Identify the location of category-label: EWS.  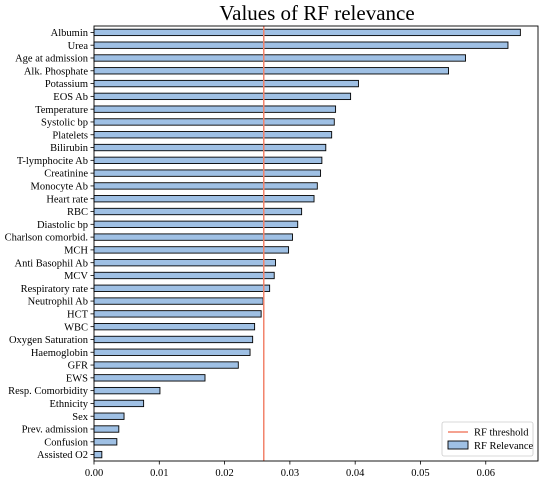
(77, 378).